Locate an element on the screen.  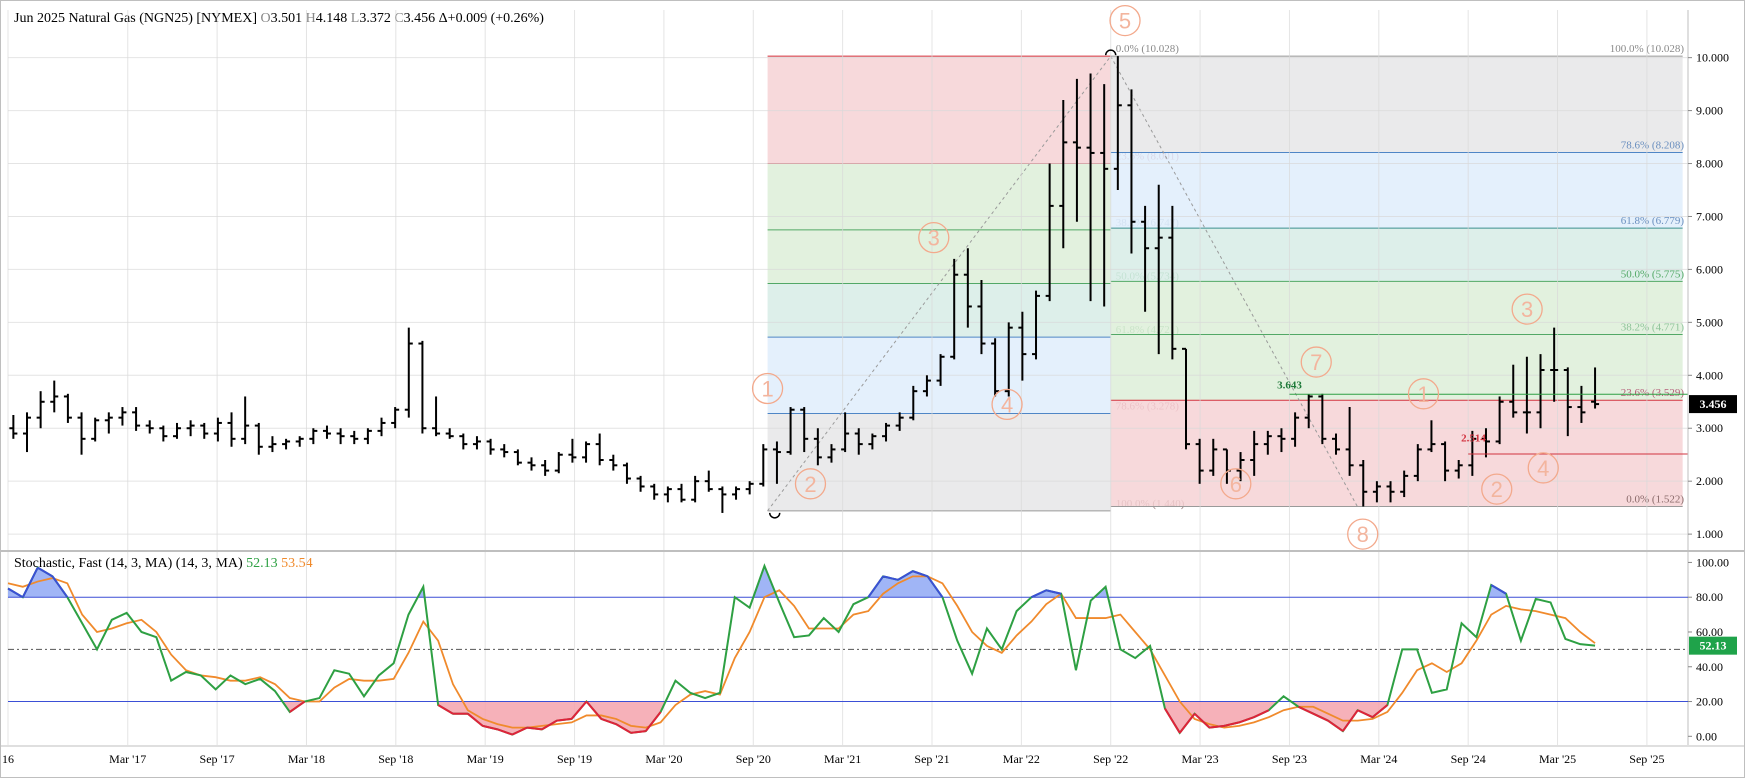
time-axis-label: Sep '25 is located at coordinates (1646, 759).